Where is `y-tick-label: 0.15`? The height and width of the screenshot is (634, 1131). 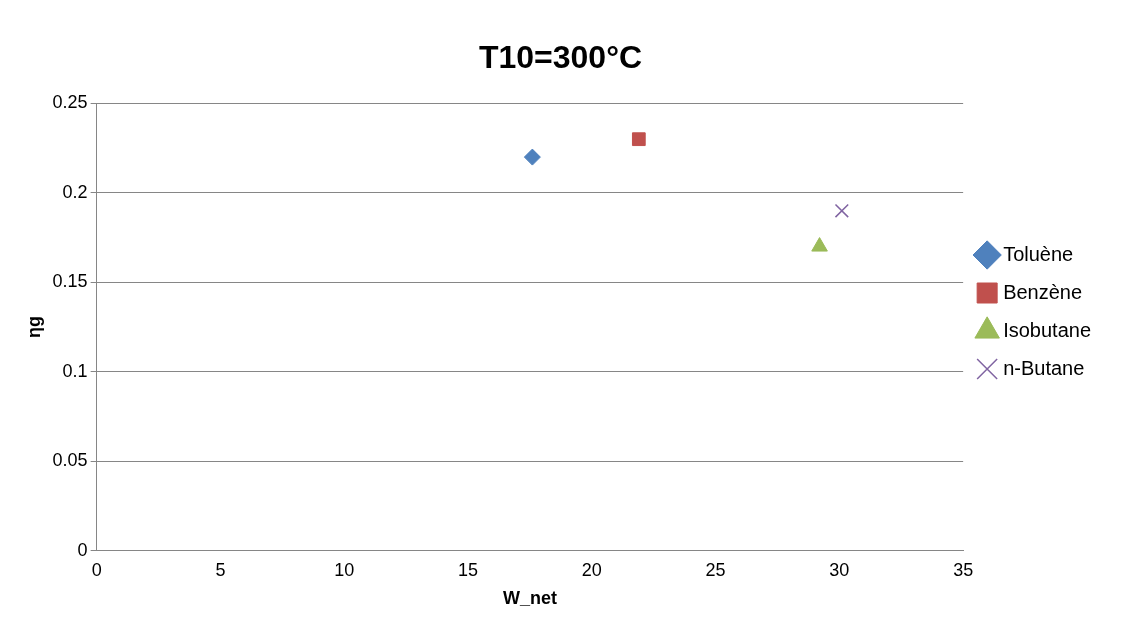 y-tick-label: 0.15 is located at coordinates (70, 281).